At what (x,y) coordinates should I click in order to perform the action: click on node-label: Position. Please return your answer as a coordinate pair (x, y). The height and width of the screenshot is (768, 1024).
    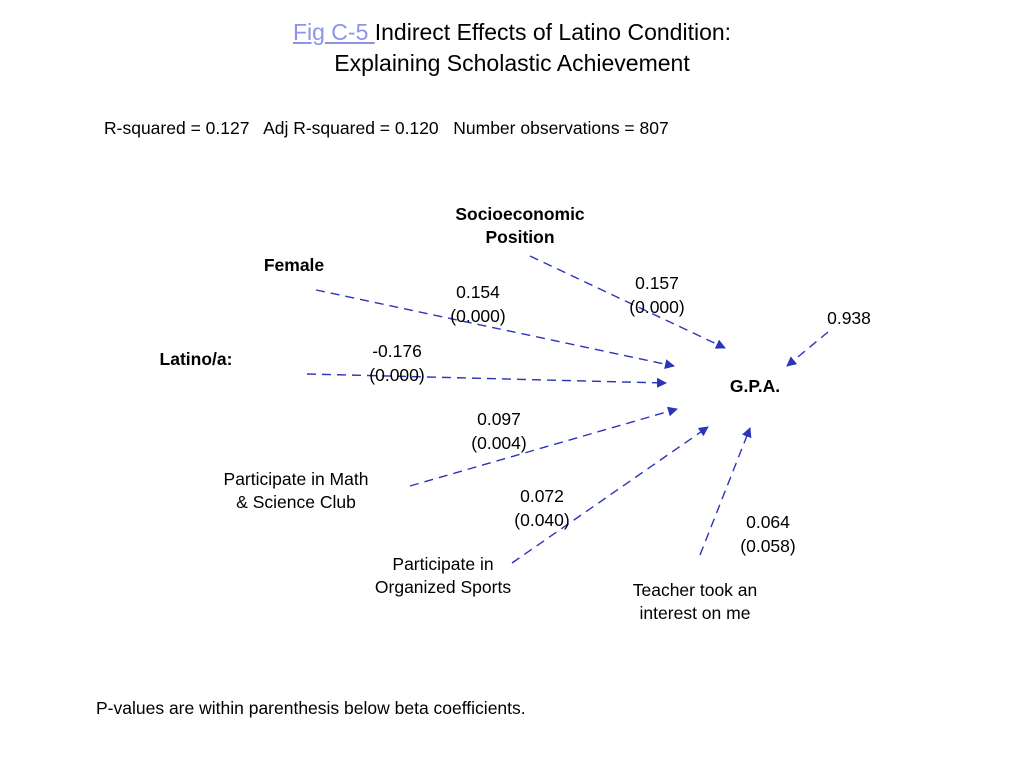
    Looking at the image, I should click on (520, 237).